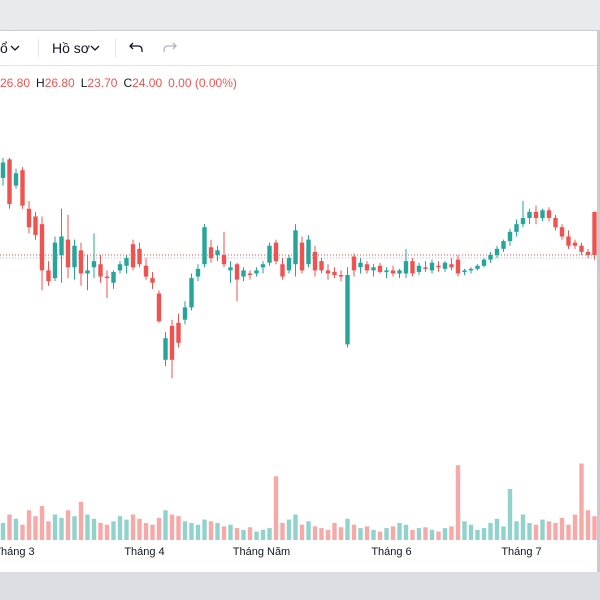  What do you see at coordinates (115, 48) in the screenshot?
I see `separator` at bounding box center [115, 48].